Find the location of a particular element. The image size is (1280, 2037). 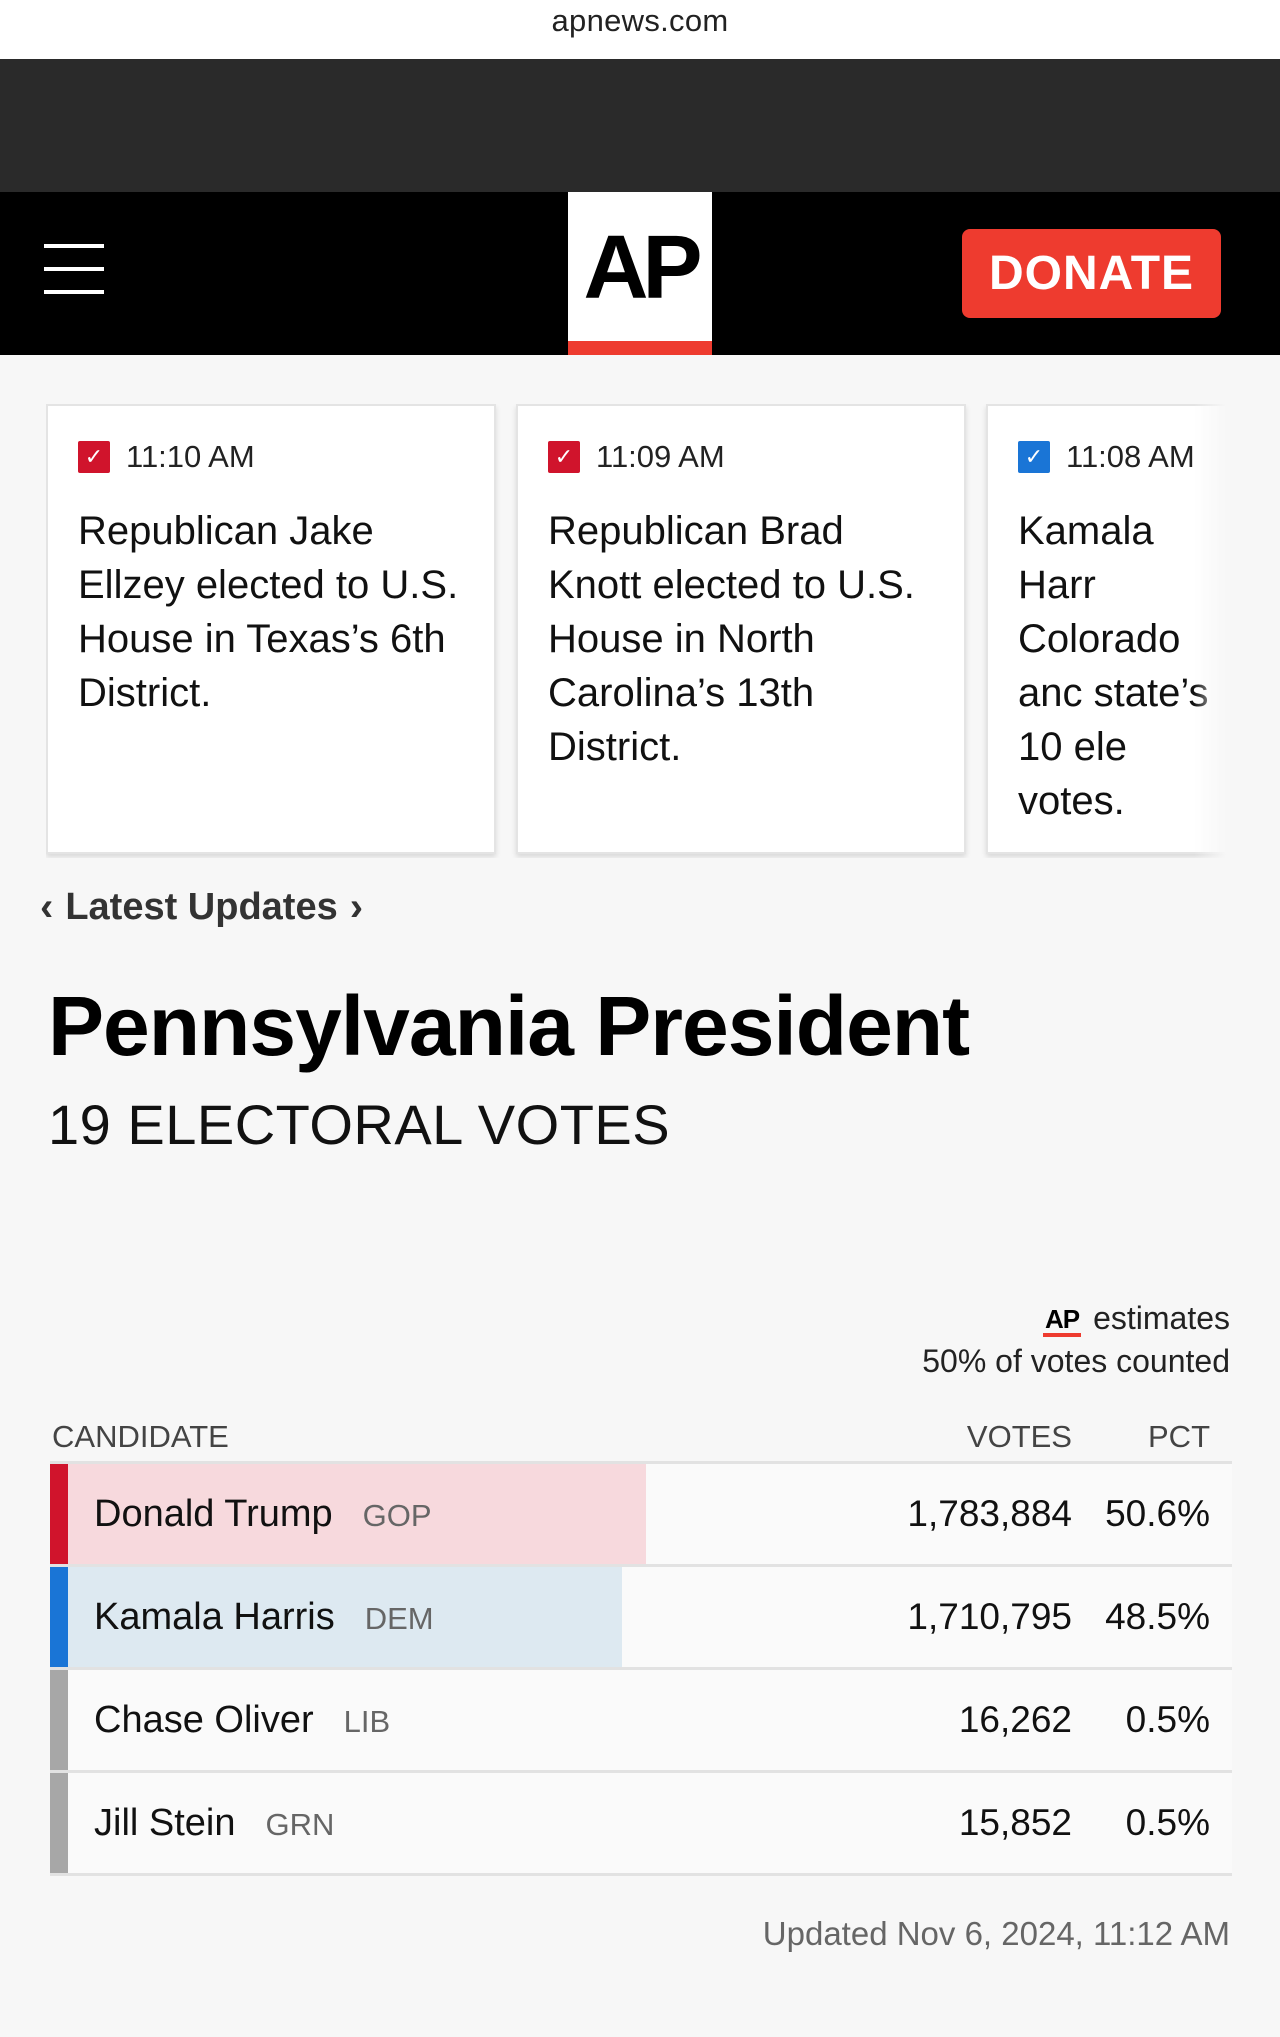

candidate-name-cell: Kamala Harris DEM is located at coordinates (461, 1617).